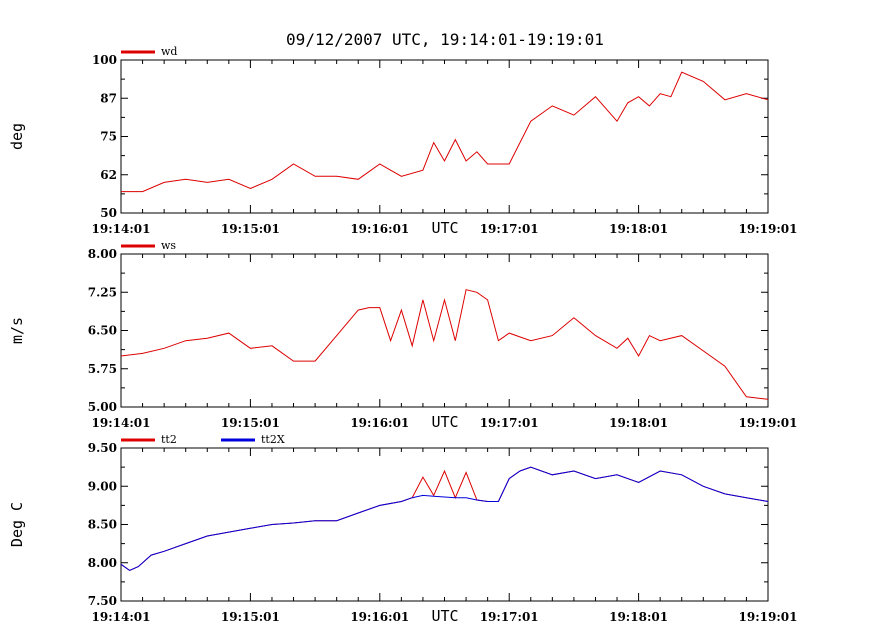 The height and width of the screenshot is (644, 891). I want to click on y-tick-label: 5.00, so click(102, 407).